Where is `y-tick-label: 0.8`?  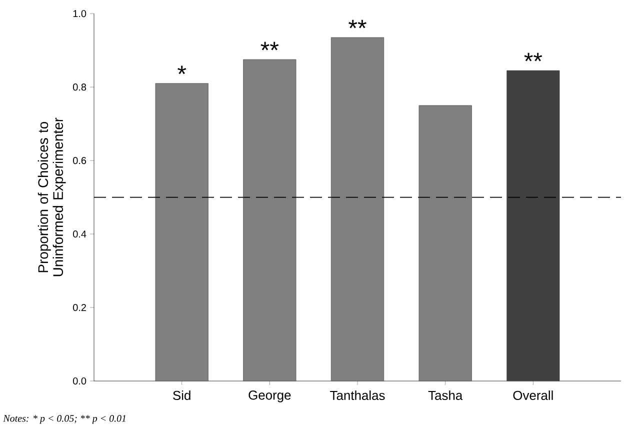
y-tick-label: 0.8 is located at coordinates (79, 87).